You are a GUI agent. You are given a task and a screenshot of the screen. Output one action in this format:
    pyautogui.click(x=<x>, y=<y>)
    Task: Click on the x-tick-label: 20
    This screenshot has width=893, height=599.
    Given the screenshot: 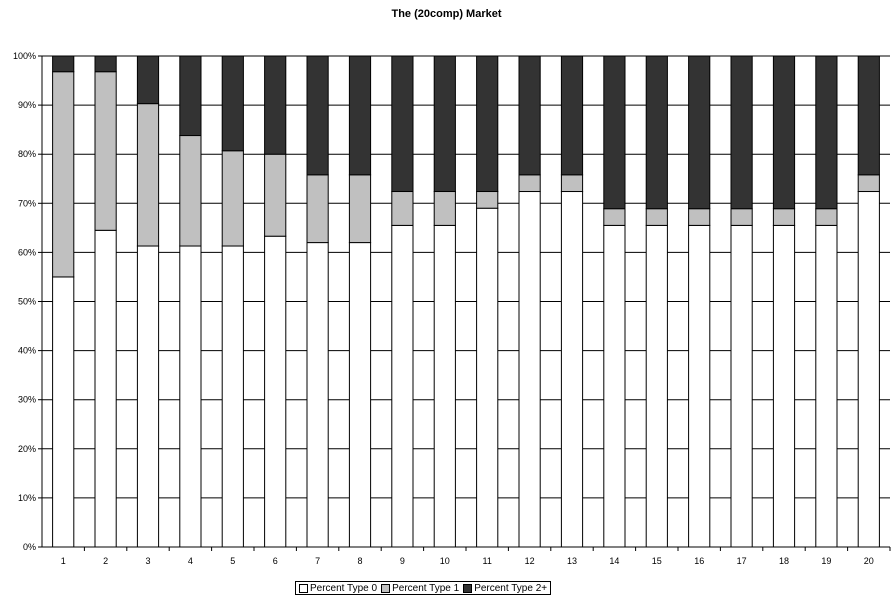 What is the action you would take?
    pyautogui.click(x=869, y=561)
    